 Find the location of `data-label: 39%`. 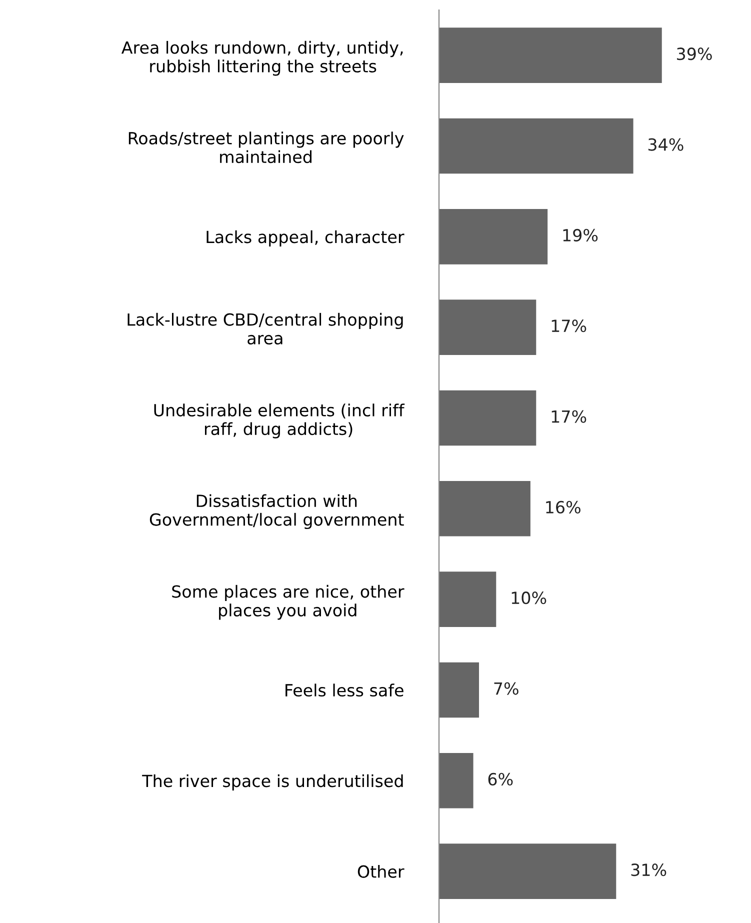

data-label: 39% is located at coordinates (694, 54).